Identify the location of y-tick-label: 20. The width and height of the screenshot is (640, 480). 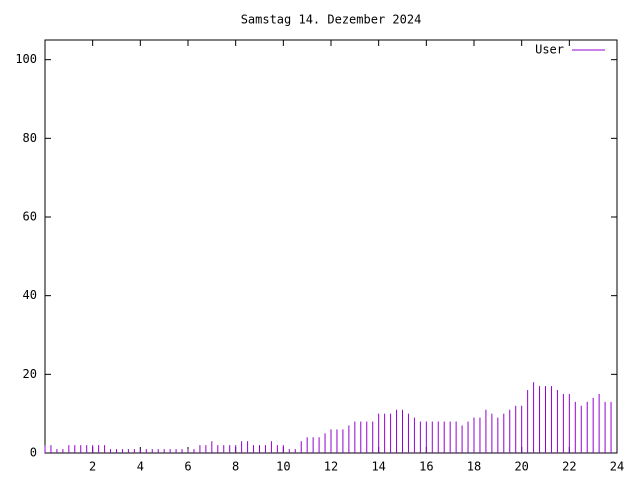
(30, 374).